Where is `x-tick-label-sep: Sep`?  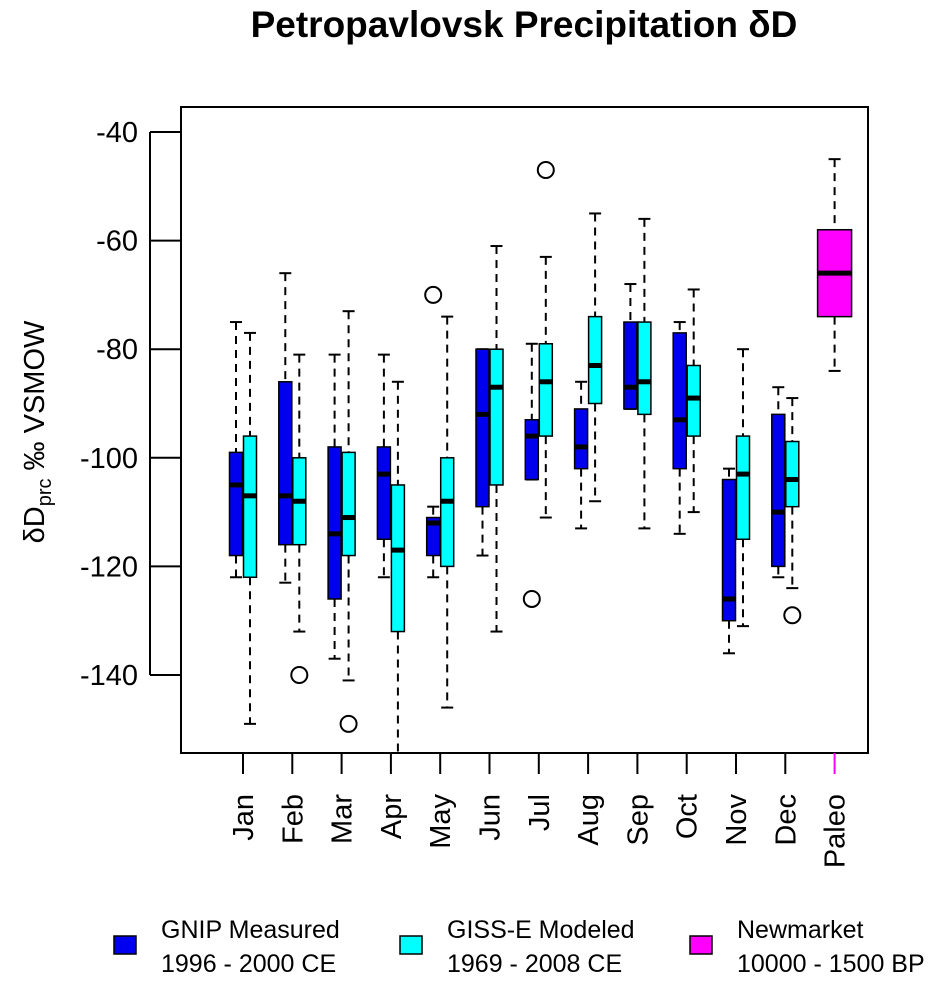 x-tick-label-sep: Sep is located at coordinates (638, 820).